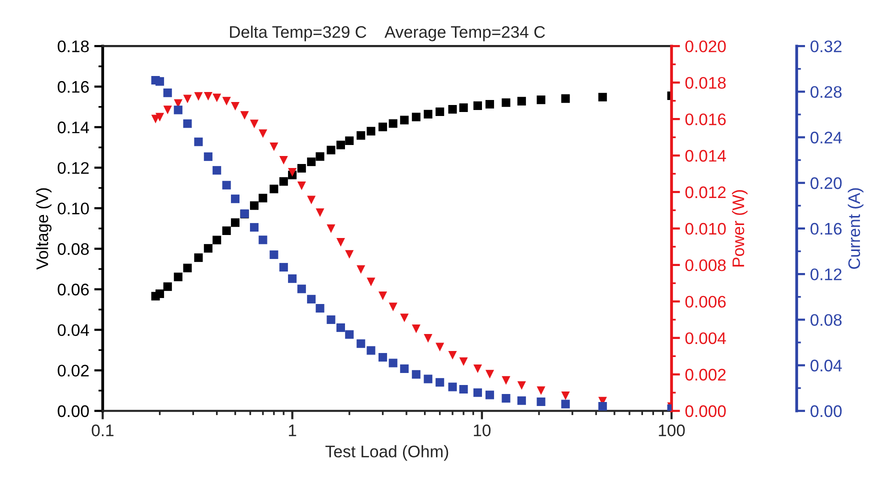 This screenshot has width=893, height=480. Describe the element at coordinates (103, 430) in the screenshot. I see `x-tick-label: 0.1` at that location.